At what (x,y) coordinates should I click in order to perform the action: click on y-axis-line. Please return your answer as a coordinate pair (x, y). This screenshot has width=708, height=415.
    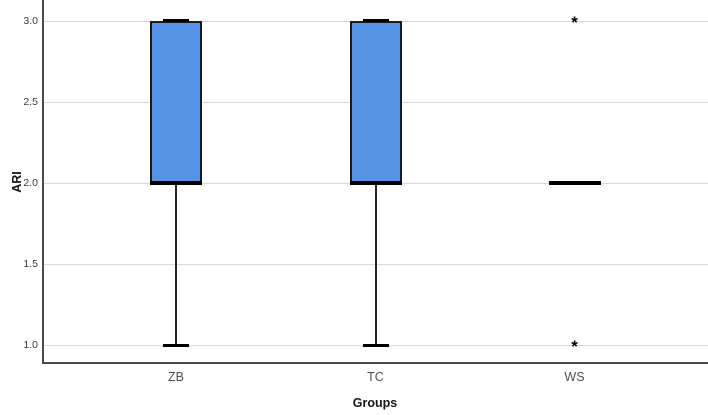
    Looking at the image, I should click on (43, 182).